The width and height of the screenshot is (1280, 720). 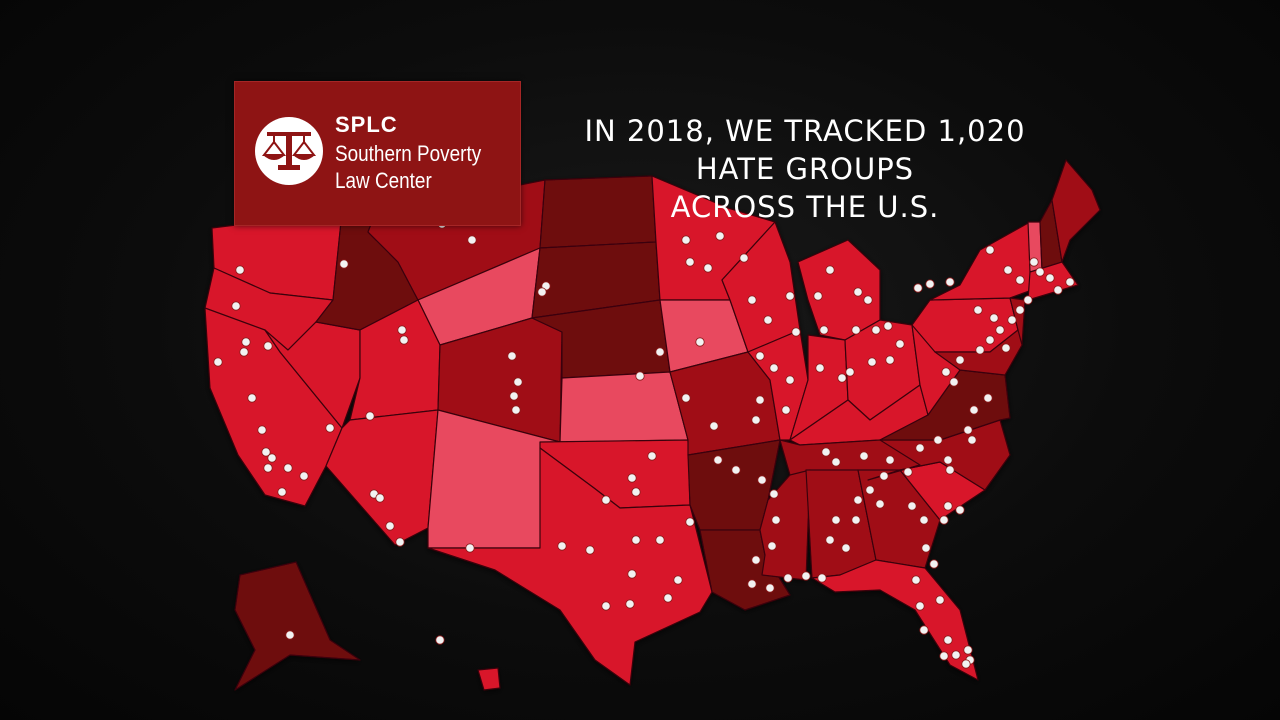 What do you see at coordinates (895, 620) in the screenshot?
I see `state-florida` at bounding box center [895, 620].